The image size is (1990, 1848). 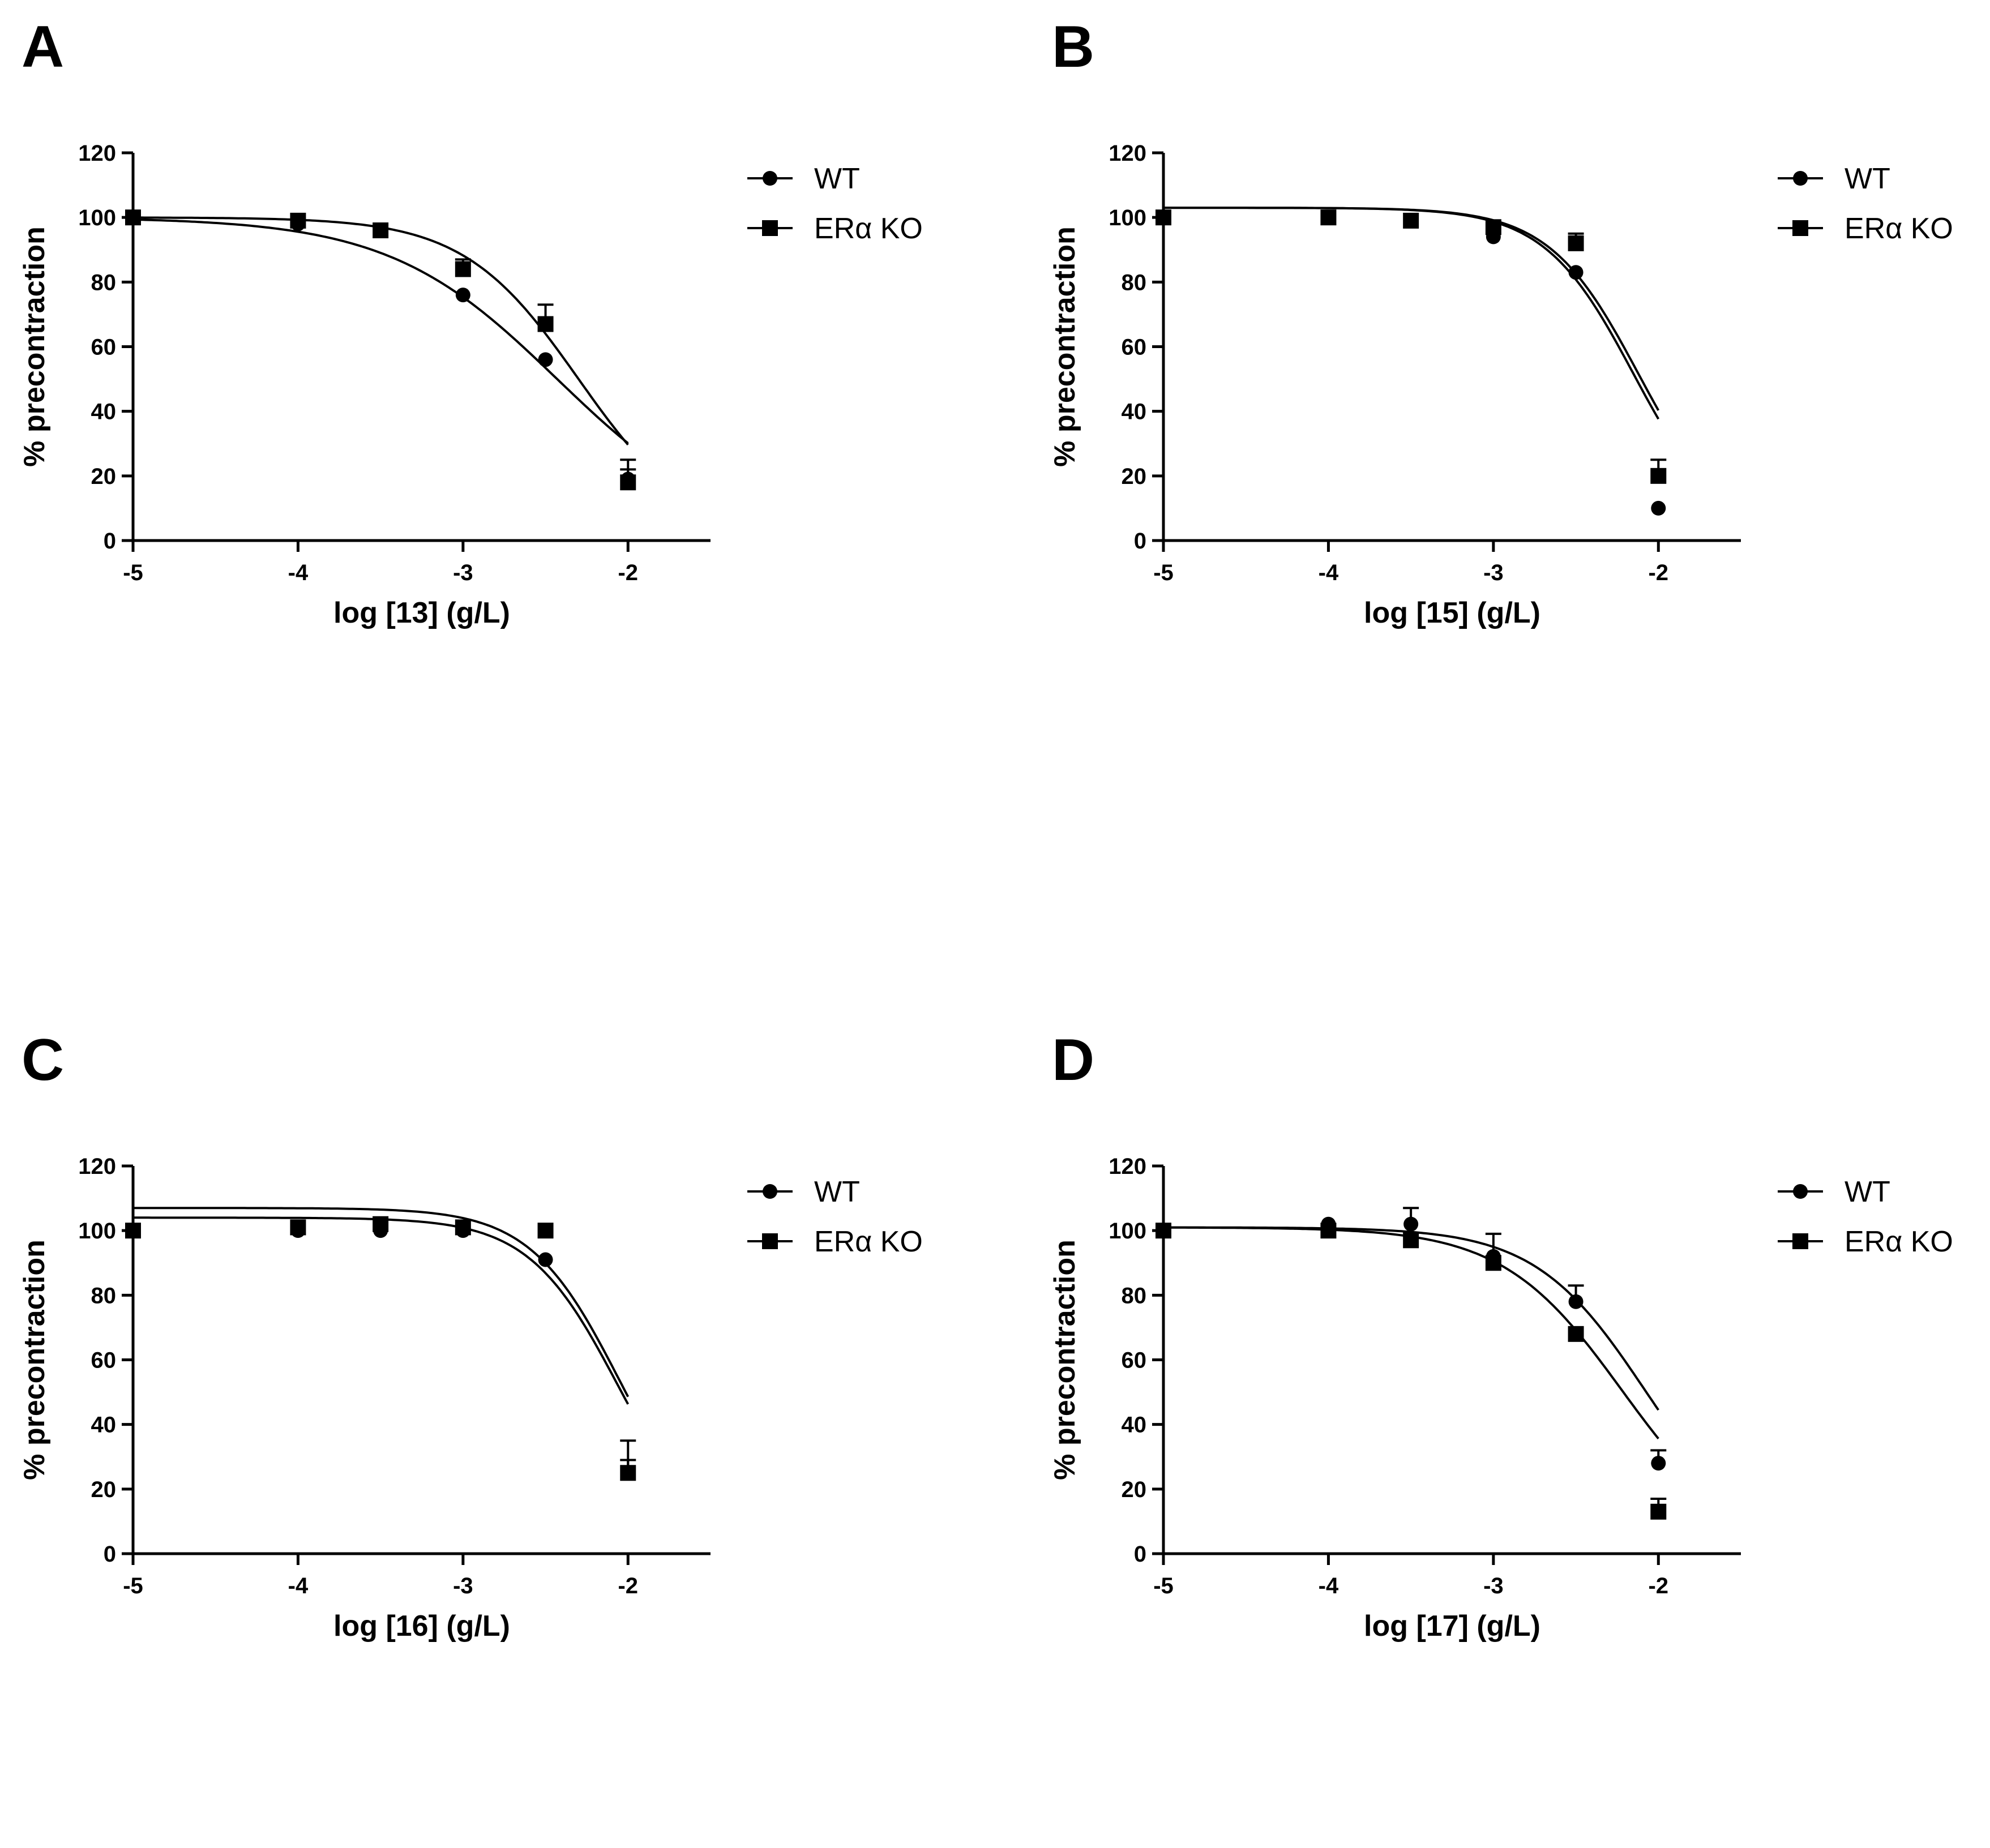 What do you see at coordinates (421, 613) in the screenshot?
I see `x-axis-title: log [13] (g/L)` at bounding box center [421, 613].